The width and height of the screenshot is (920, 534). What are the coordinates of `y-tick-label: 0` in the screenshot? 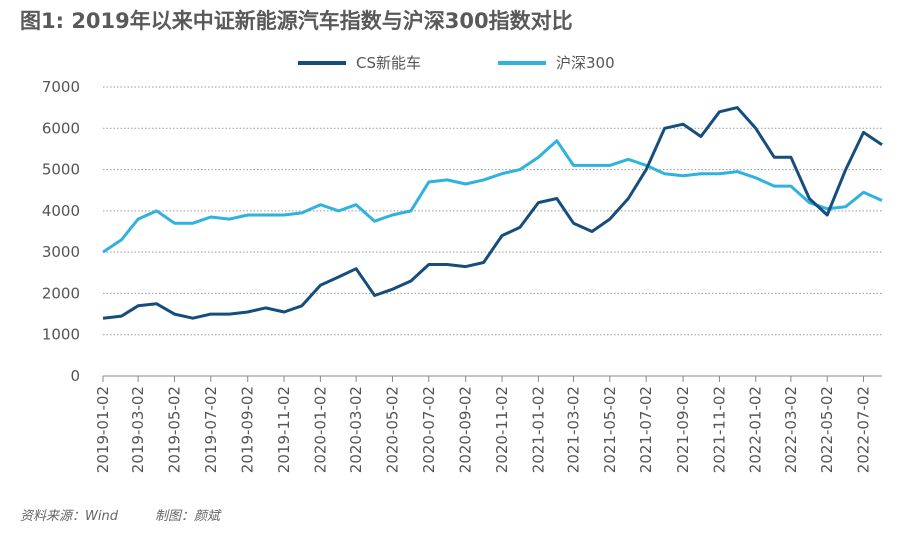 It's located at (75, 376).